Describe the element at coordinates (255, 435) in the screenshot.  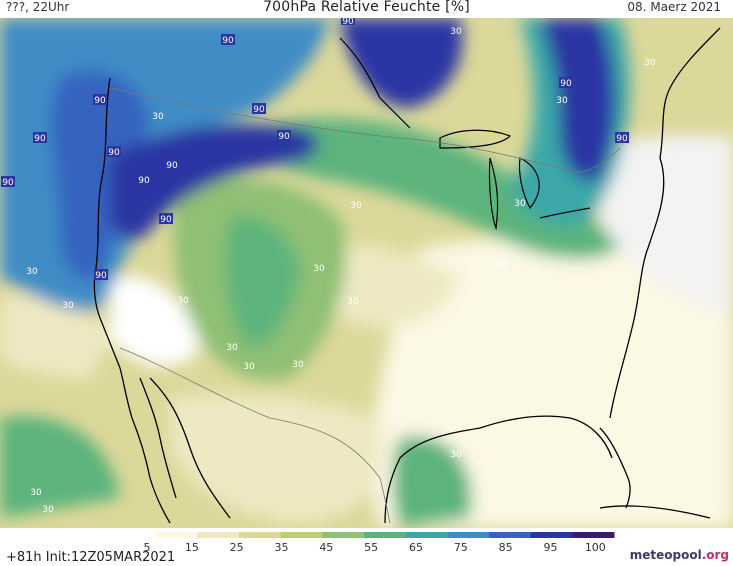
I see `us-mexico-border` at that location.